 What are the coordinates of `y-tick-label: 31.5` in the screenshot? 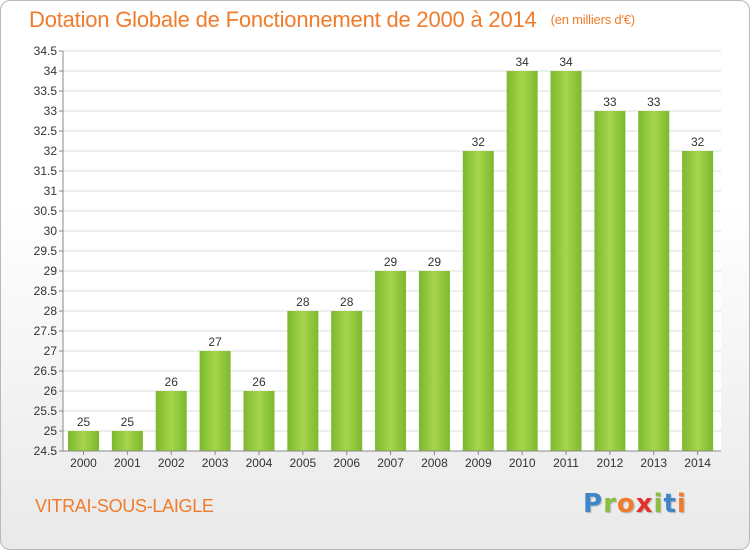 It's located at (46, 171).